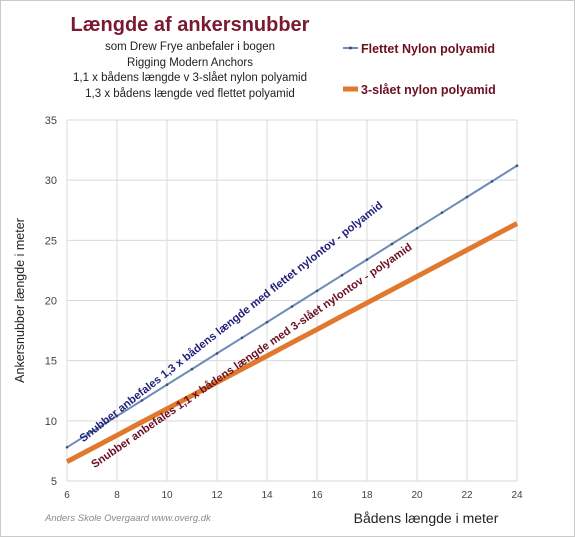  Describe the element at coordinates (167, 495) in the screenshot. I see `x-tick-label: 10` at that location.